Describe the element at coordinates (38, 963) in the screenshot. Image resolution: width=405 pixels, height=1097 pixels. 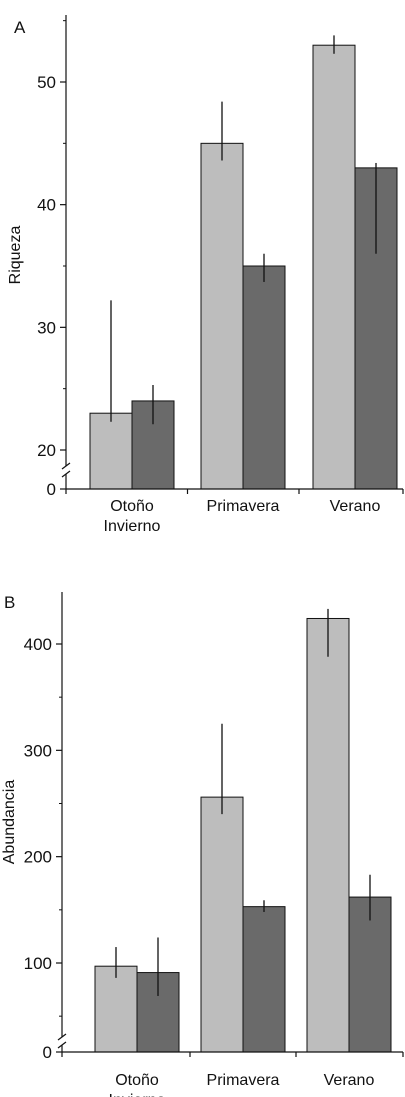
I see `y-tick-label: 100` at that location.